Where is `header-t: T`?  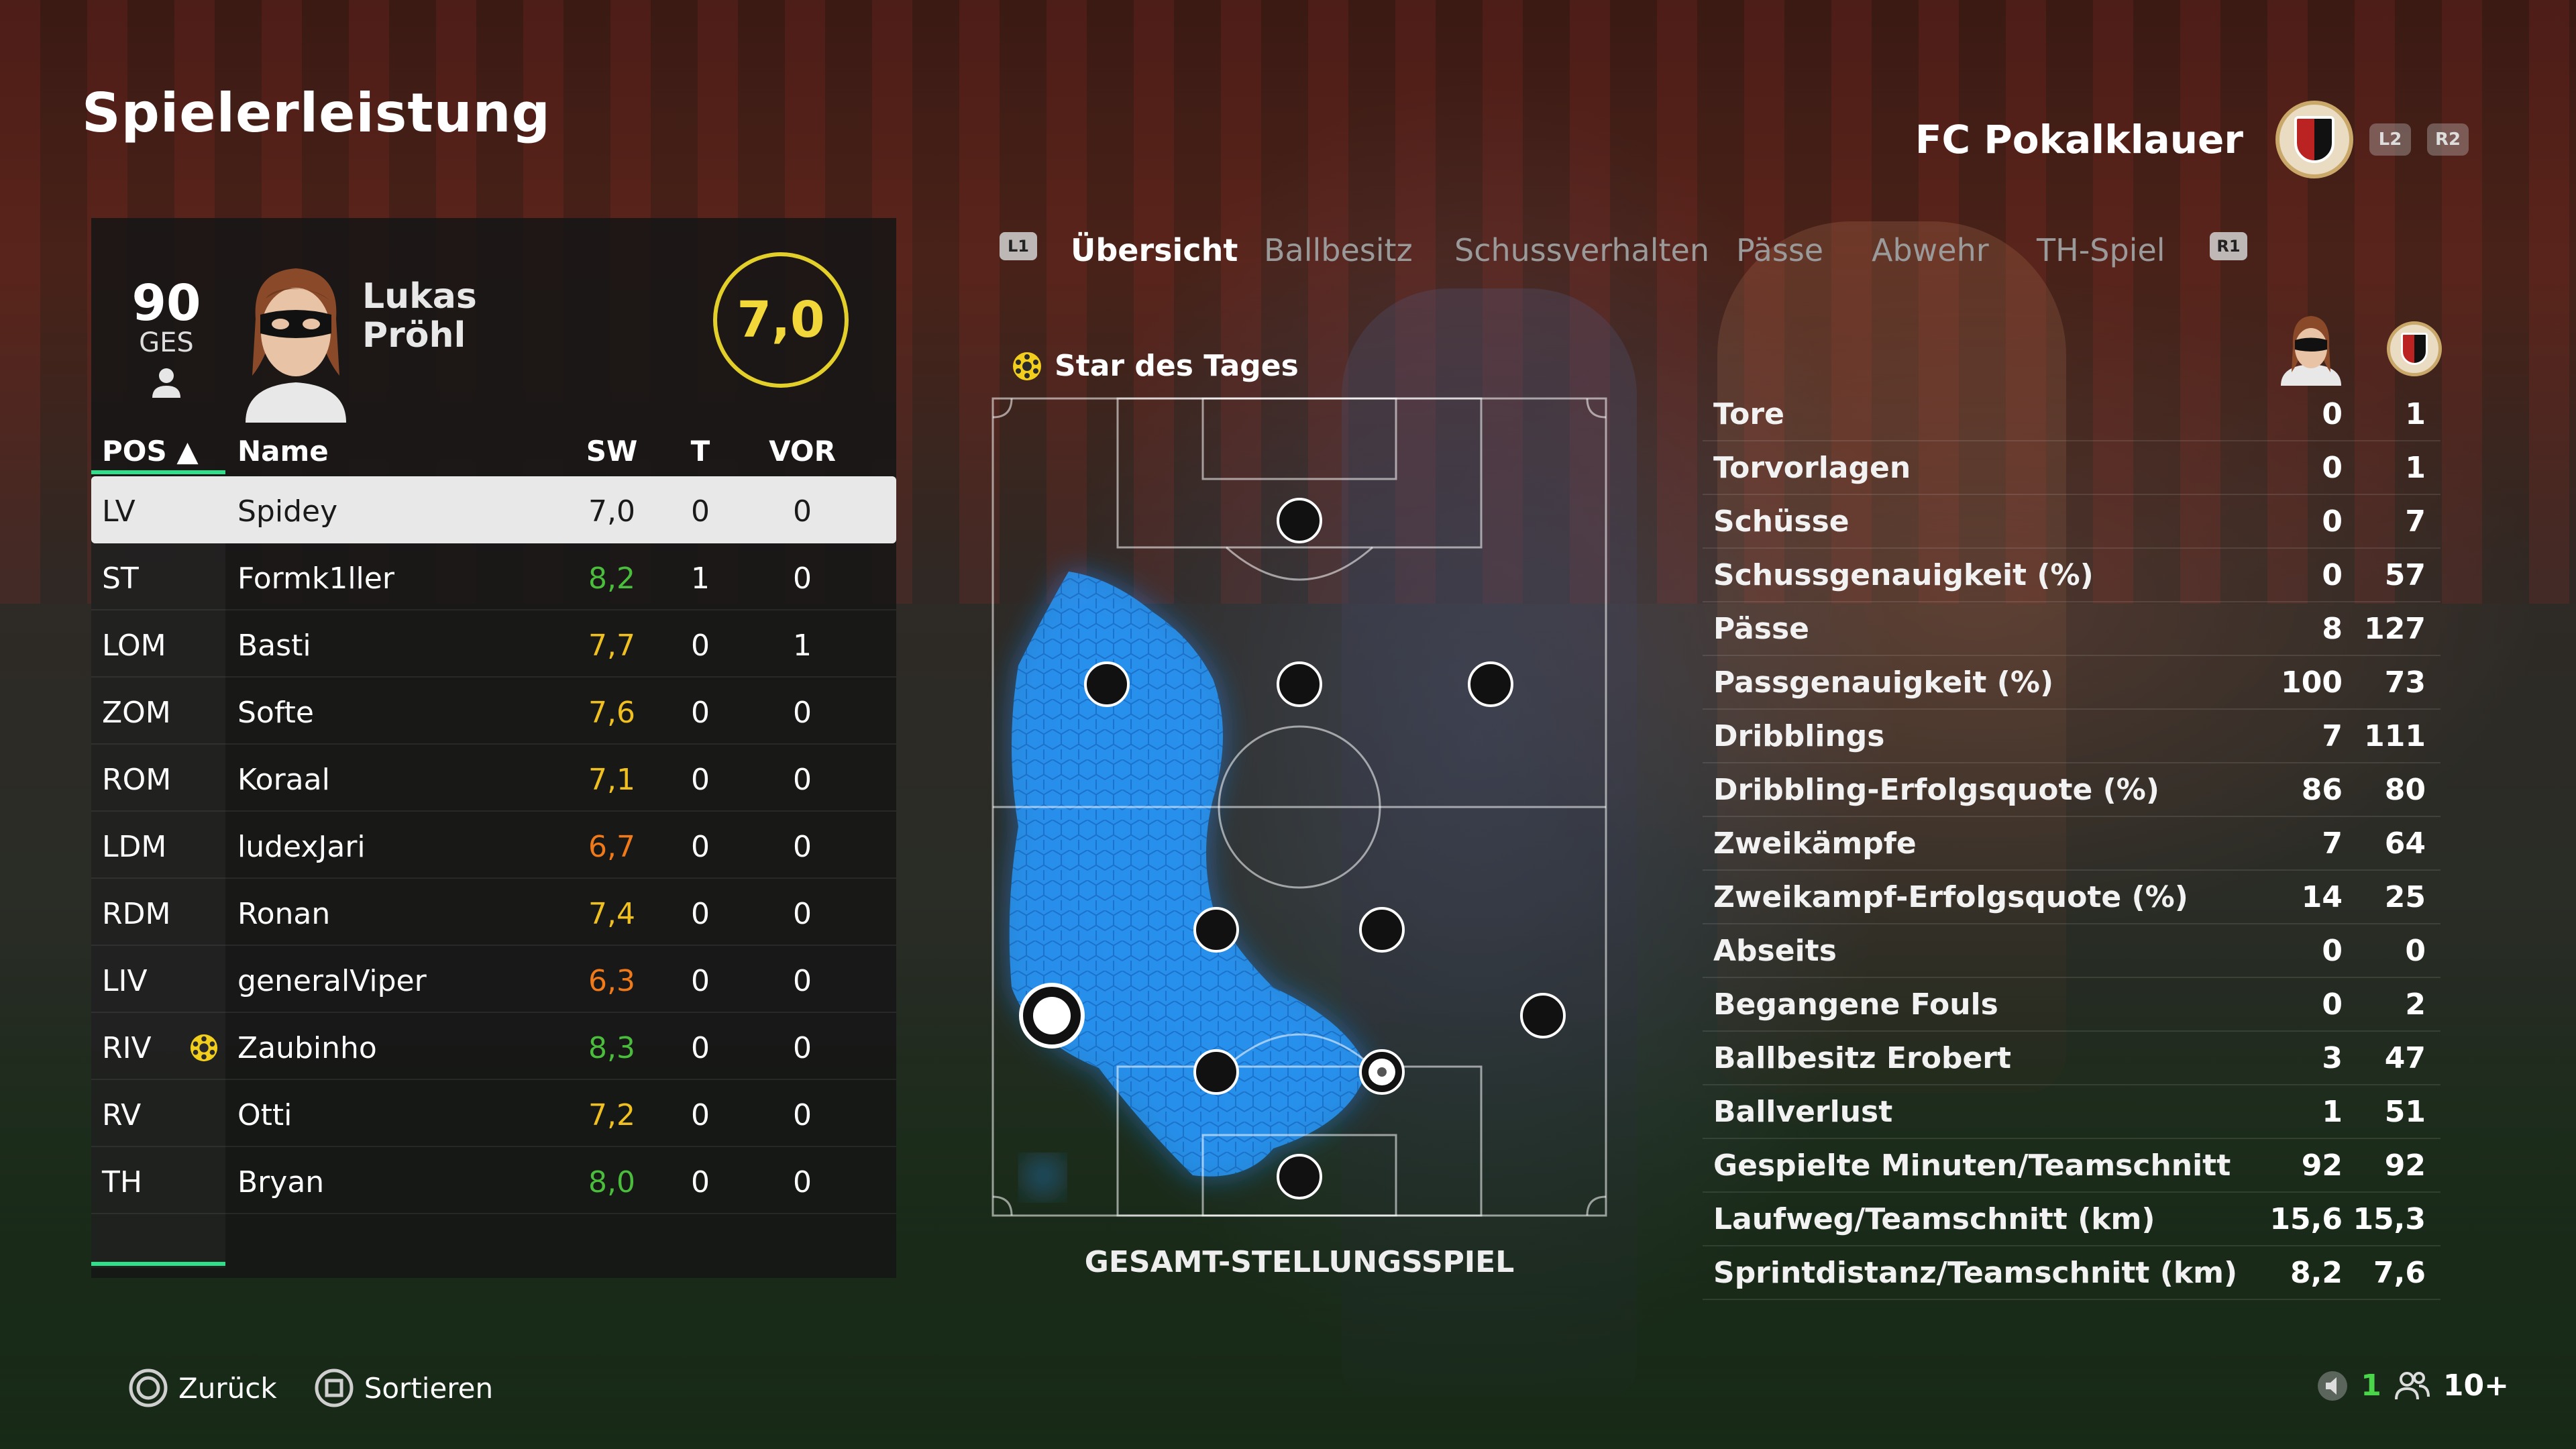 header-t: T is located at coordinates (700, 451).